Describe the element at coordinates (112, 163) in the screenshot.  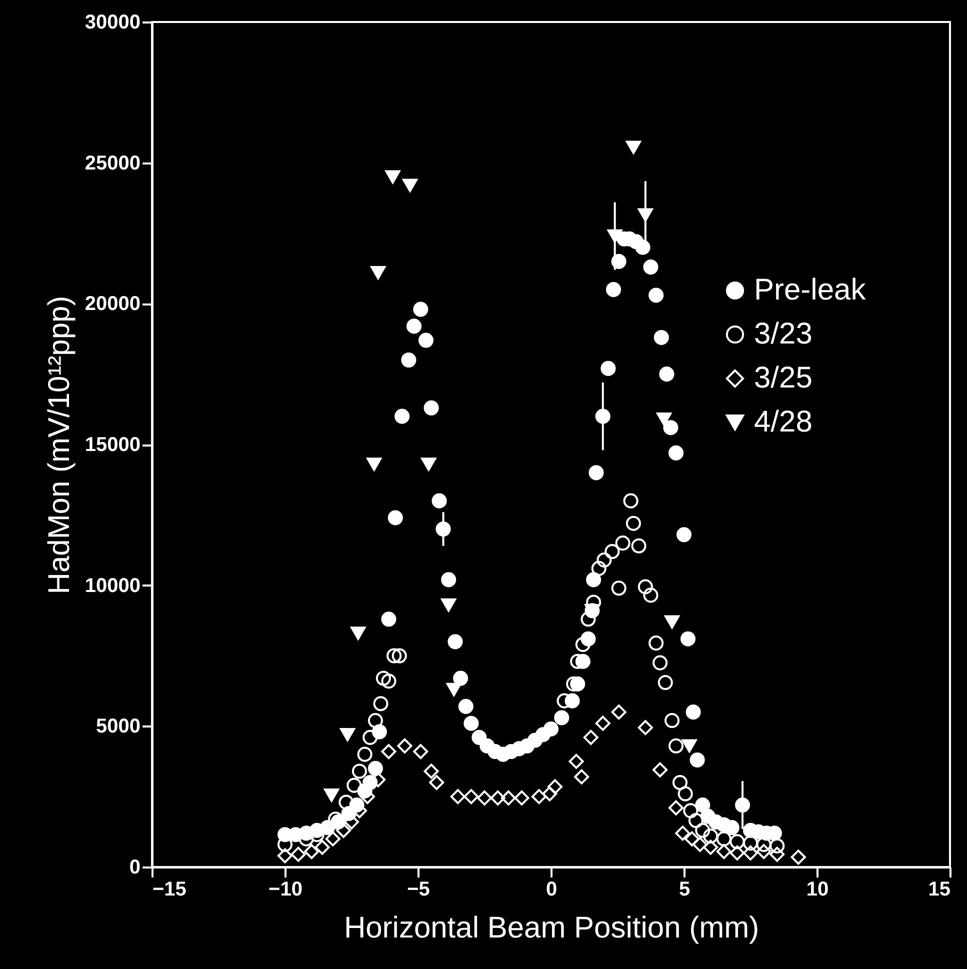
I see `y-tick-label: 25000` at that location.